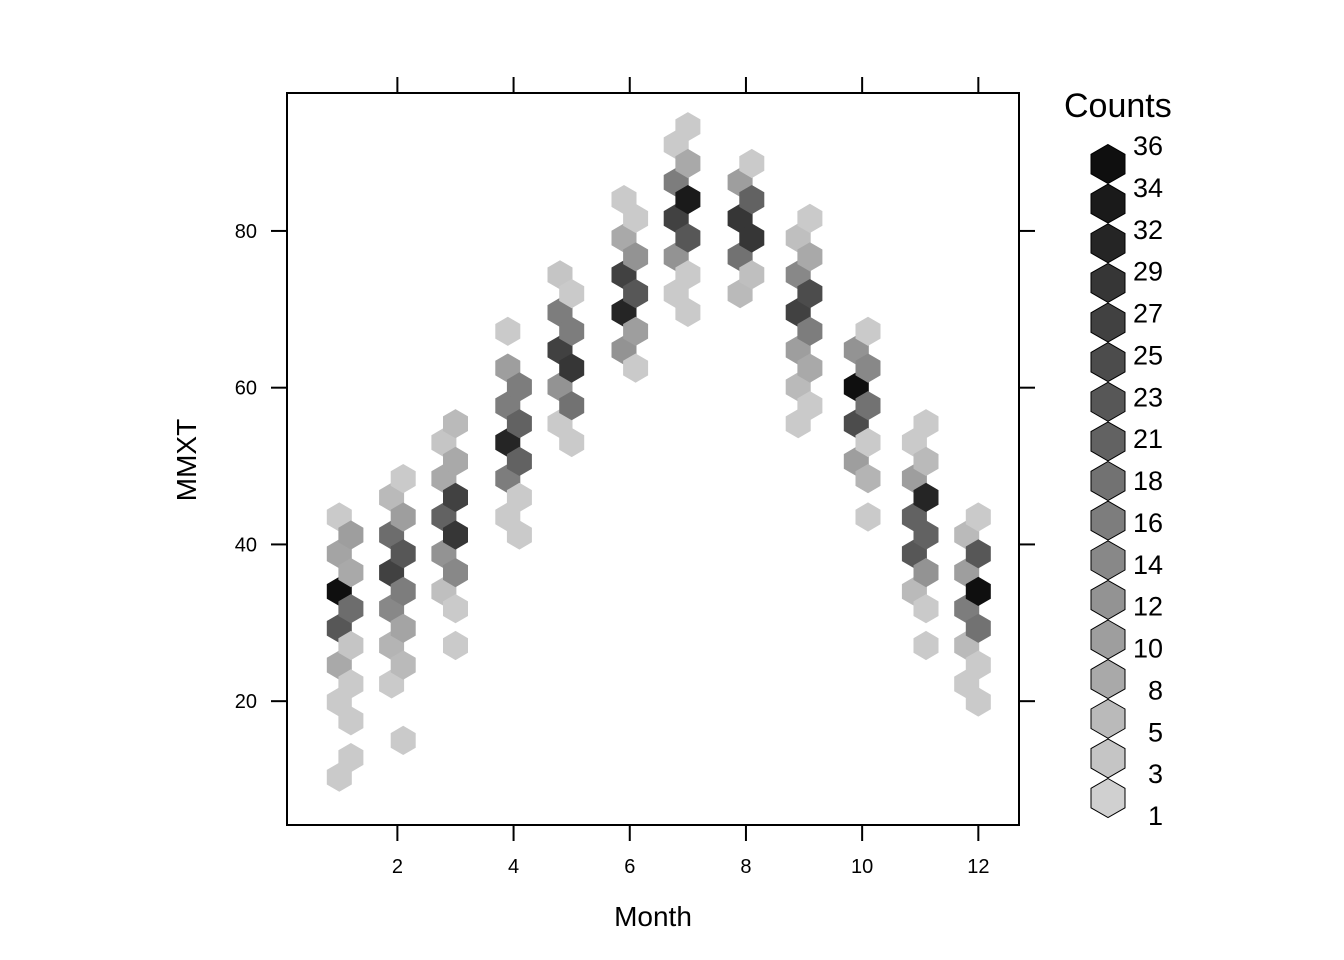 The height and width of the screenshot is (960, 1344). Describe the element at coordinates (513, 867) in the screenshot. I see `x-tick-label: 4` at that location.